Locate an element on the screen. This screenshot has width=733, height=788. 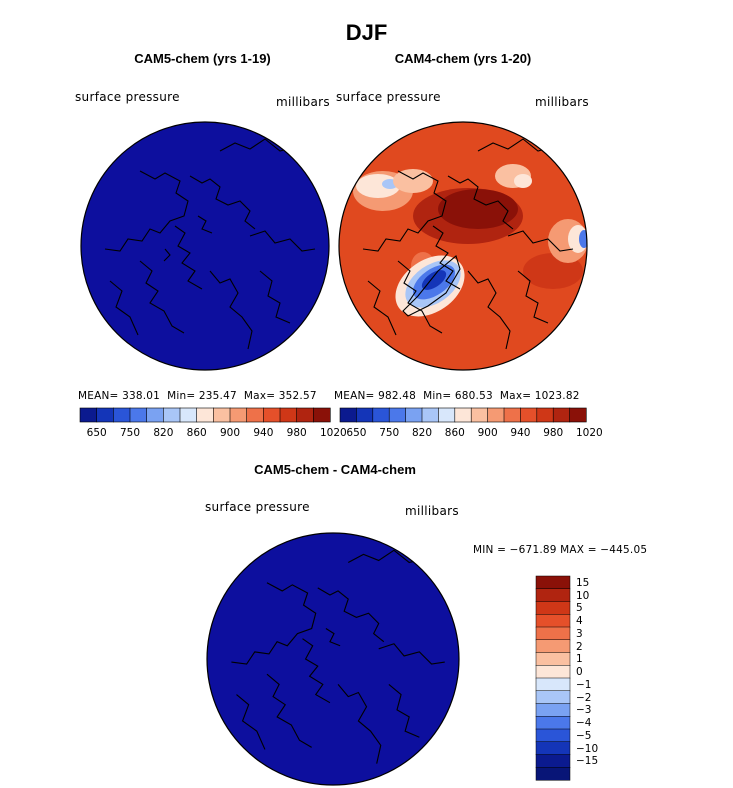
panel2-units-label: millibars is located at coordinates (562, 102).